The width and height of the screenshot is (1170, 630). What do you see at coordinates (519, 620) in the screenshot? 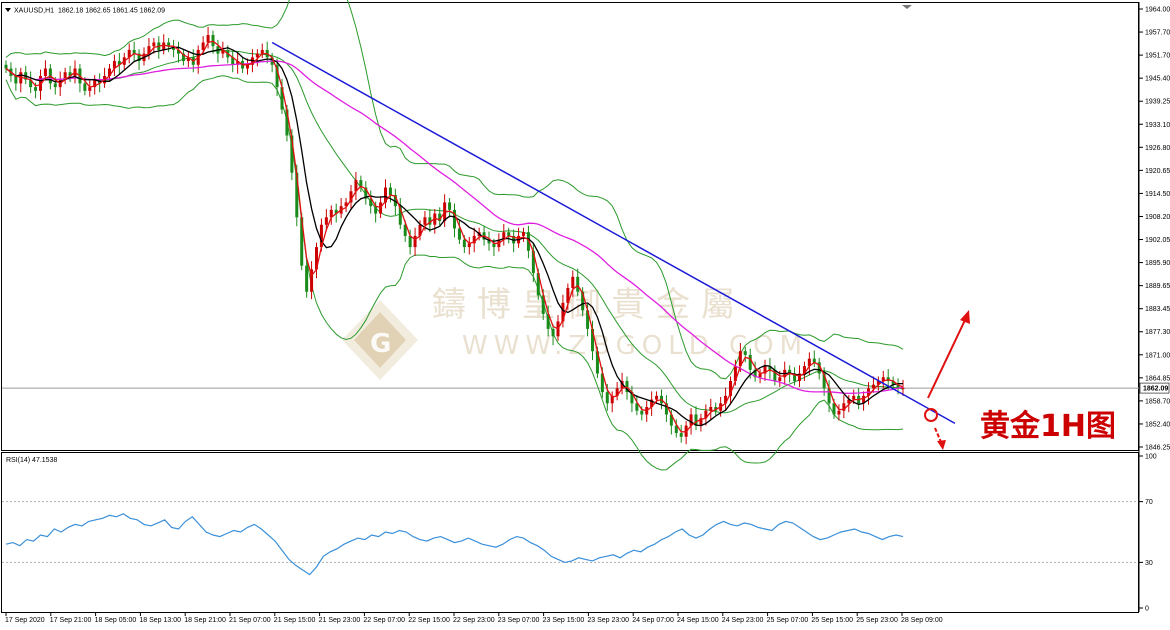
I see `time-tick-label: 23 Sep 07:00` at bounding box center [519, 620].